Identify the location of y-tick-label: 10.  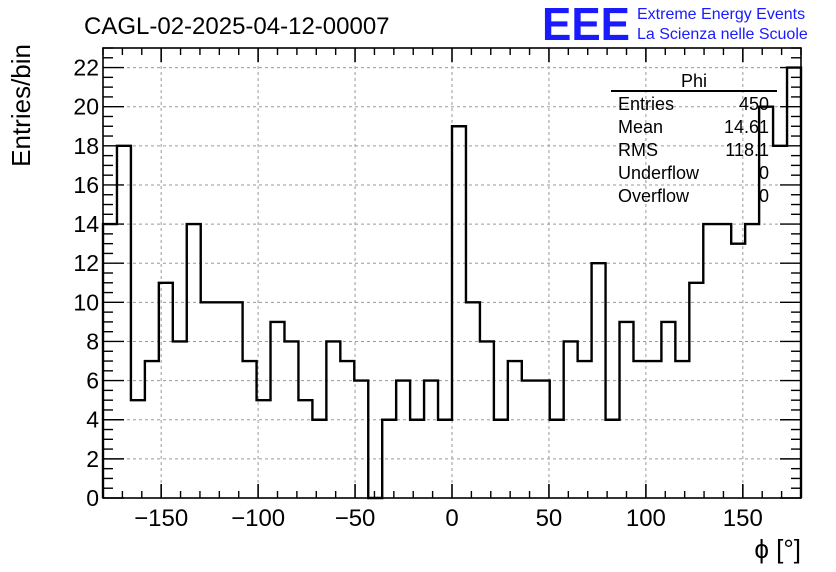
(86, 302).